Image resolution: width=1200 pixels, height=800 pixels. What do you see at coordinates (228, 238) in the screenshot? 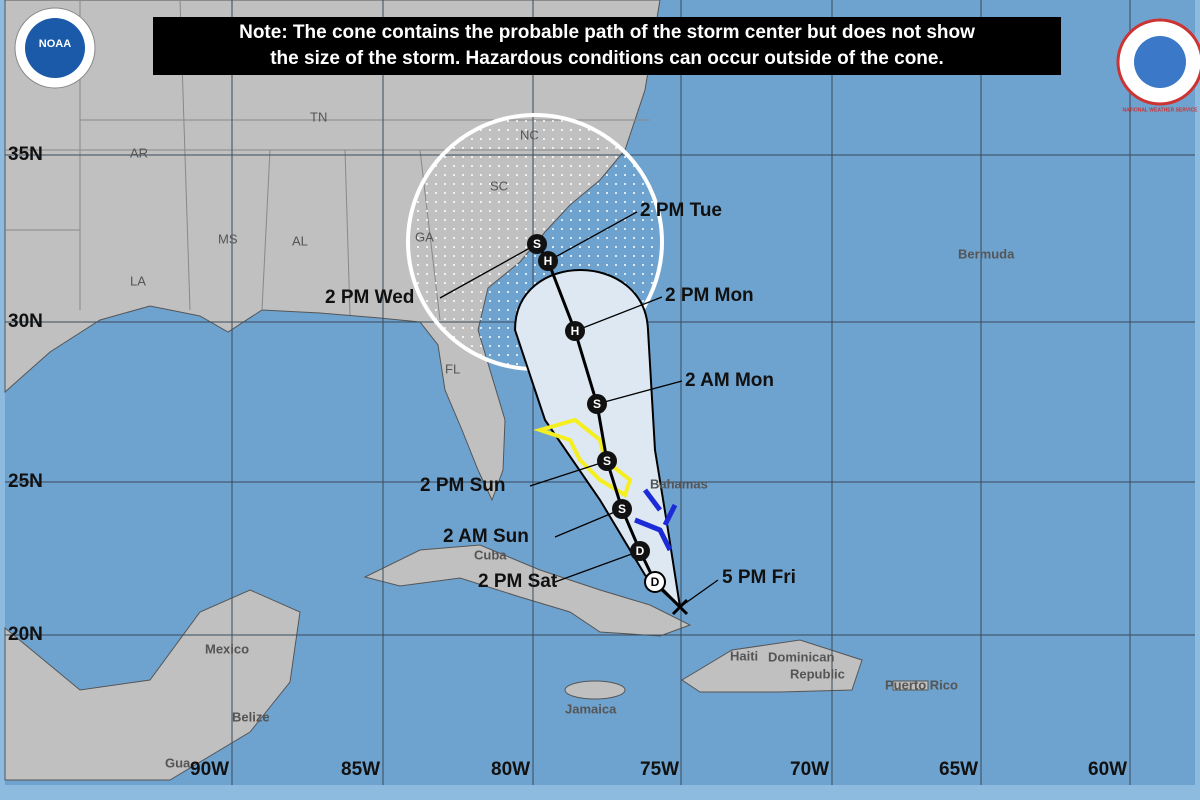
I see `state-label: MS` at bounding box center [228, 238].